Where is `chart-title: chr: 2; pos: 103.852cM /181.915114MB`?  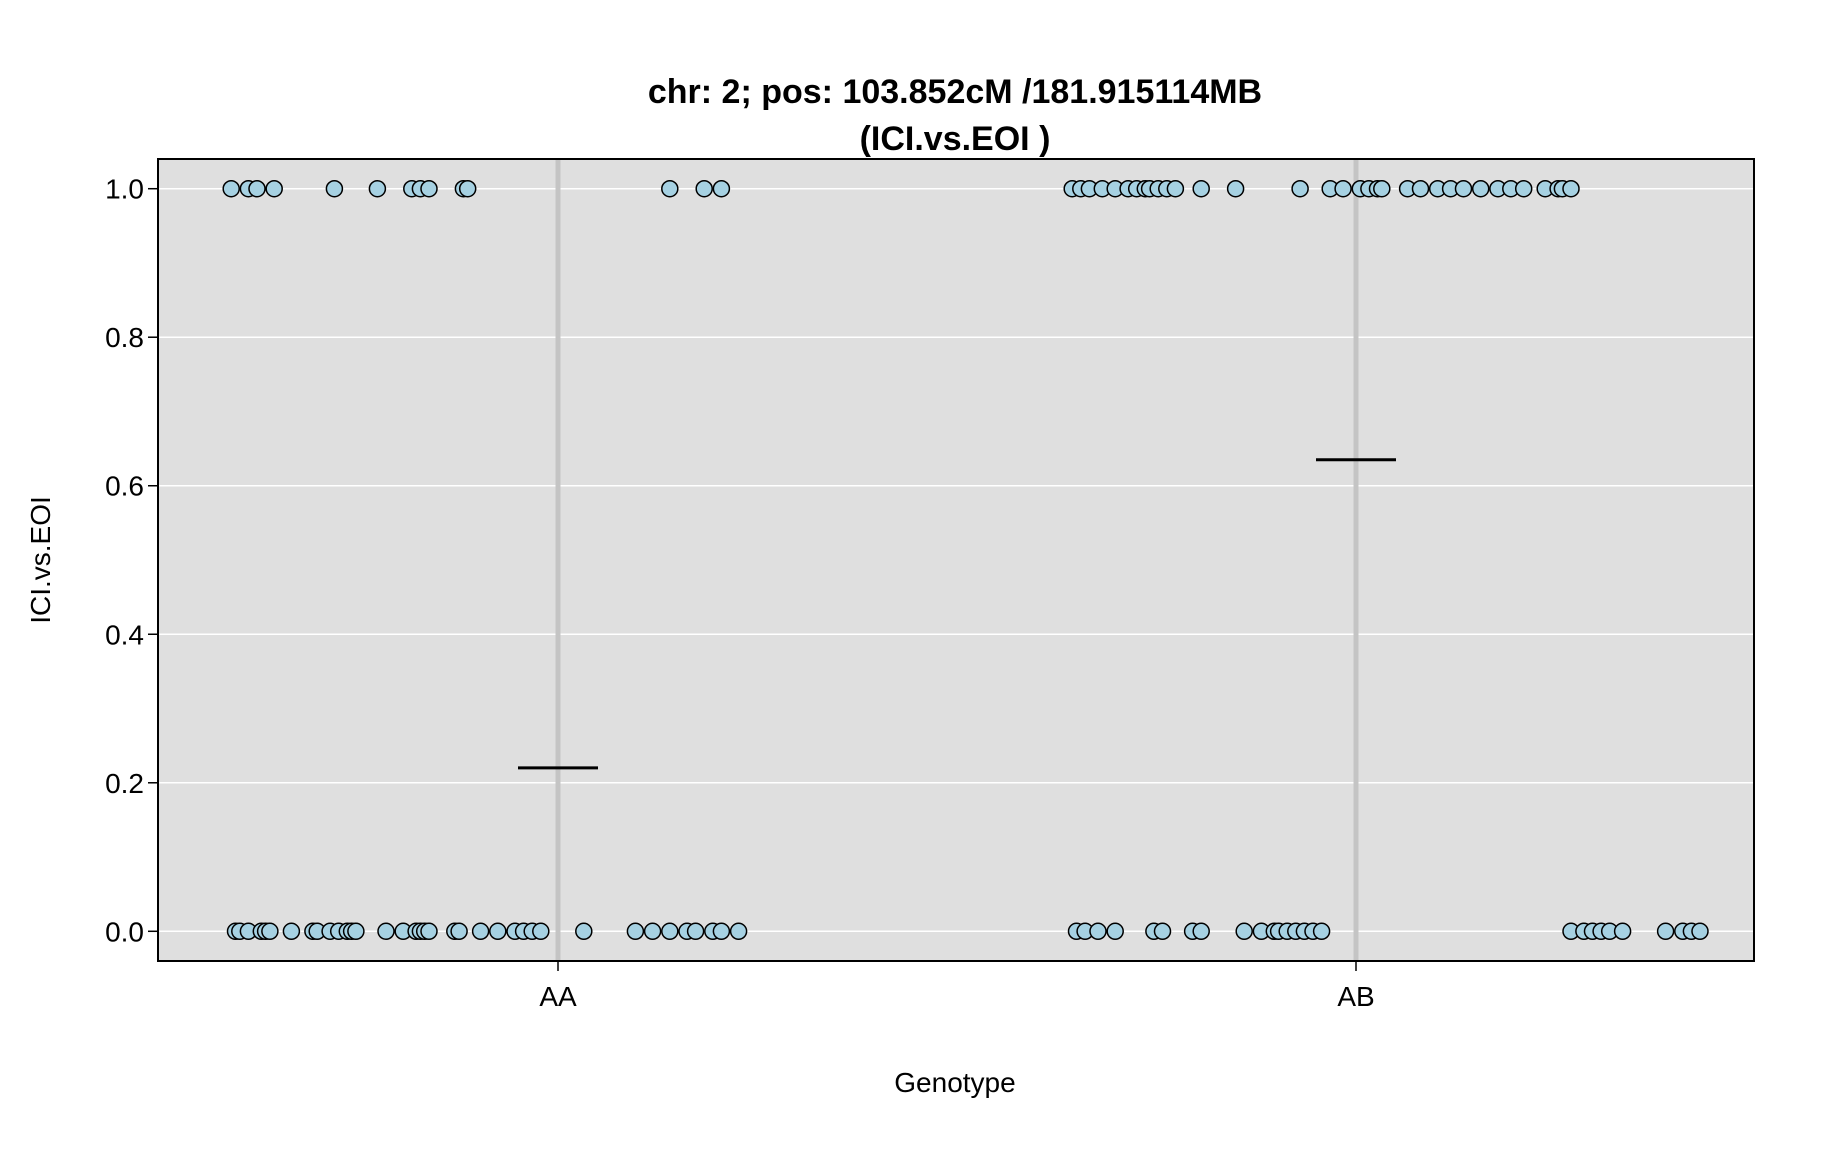
chart-title: chr: 2; pos: 103.852cM /181.915114MB is located at coordinates (955, 92).